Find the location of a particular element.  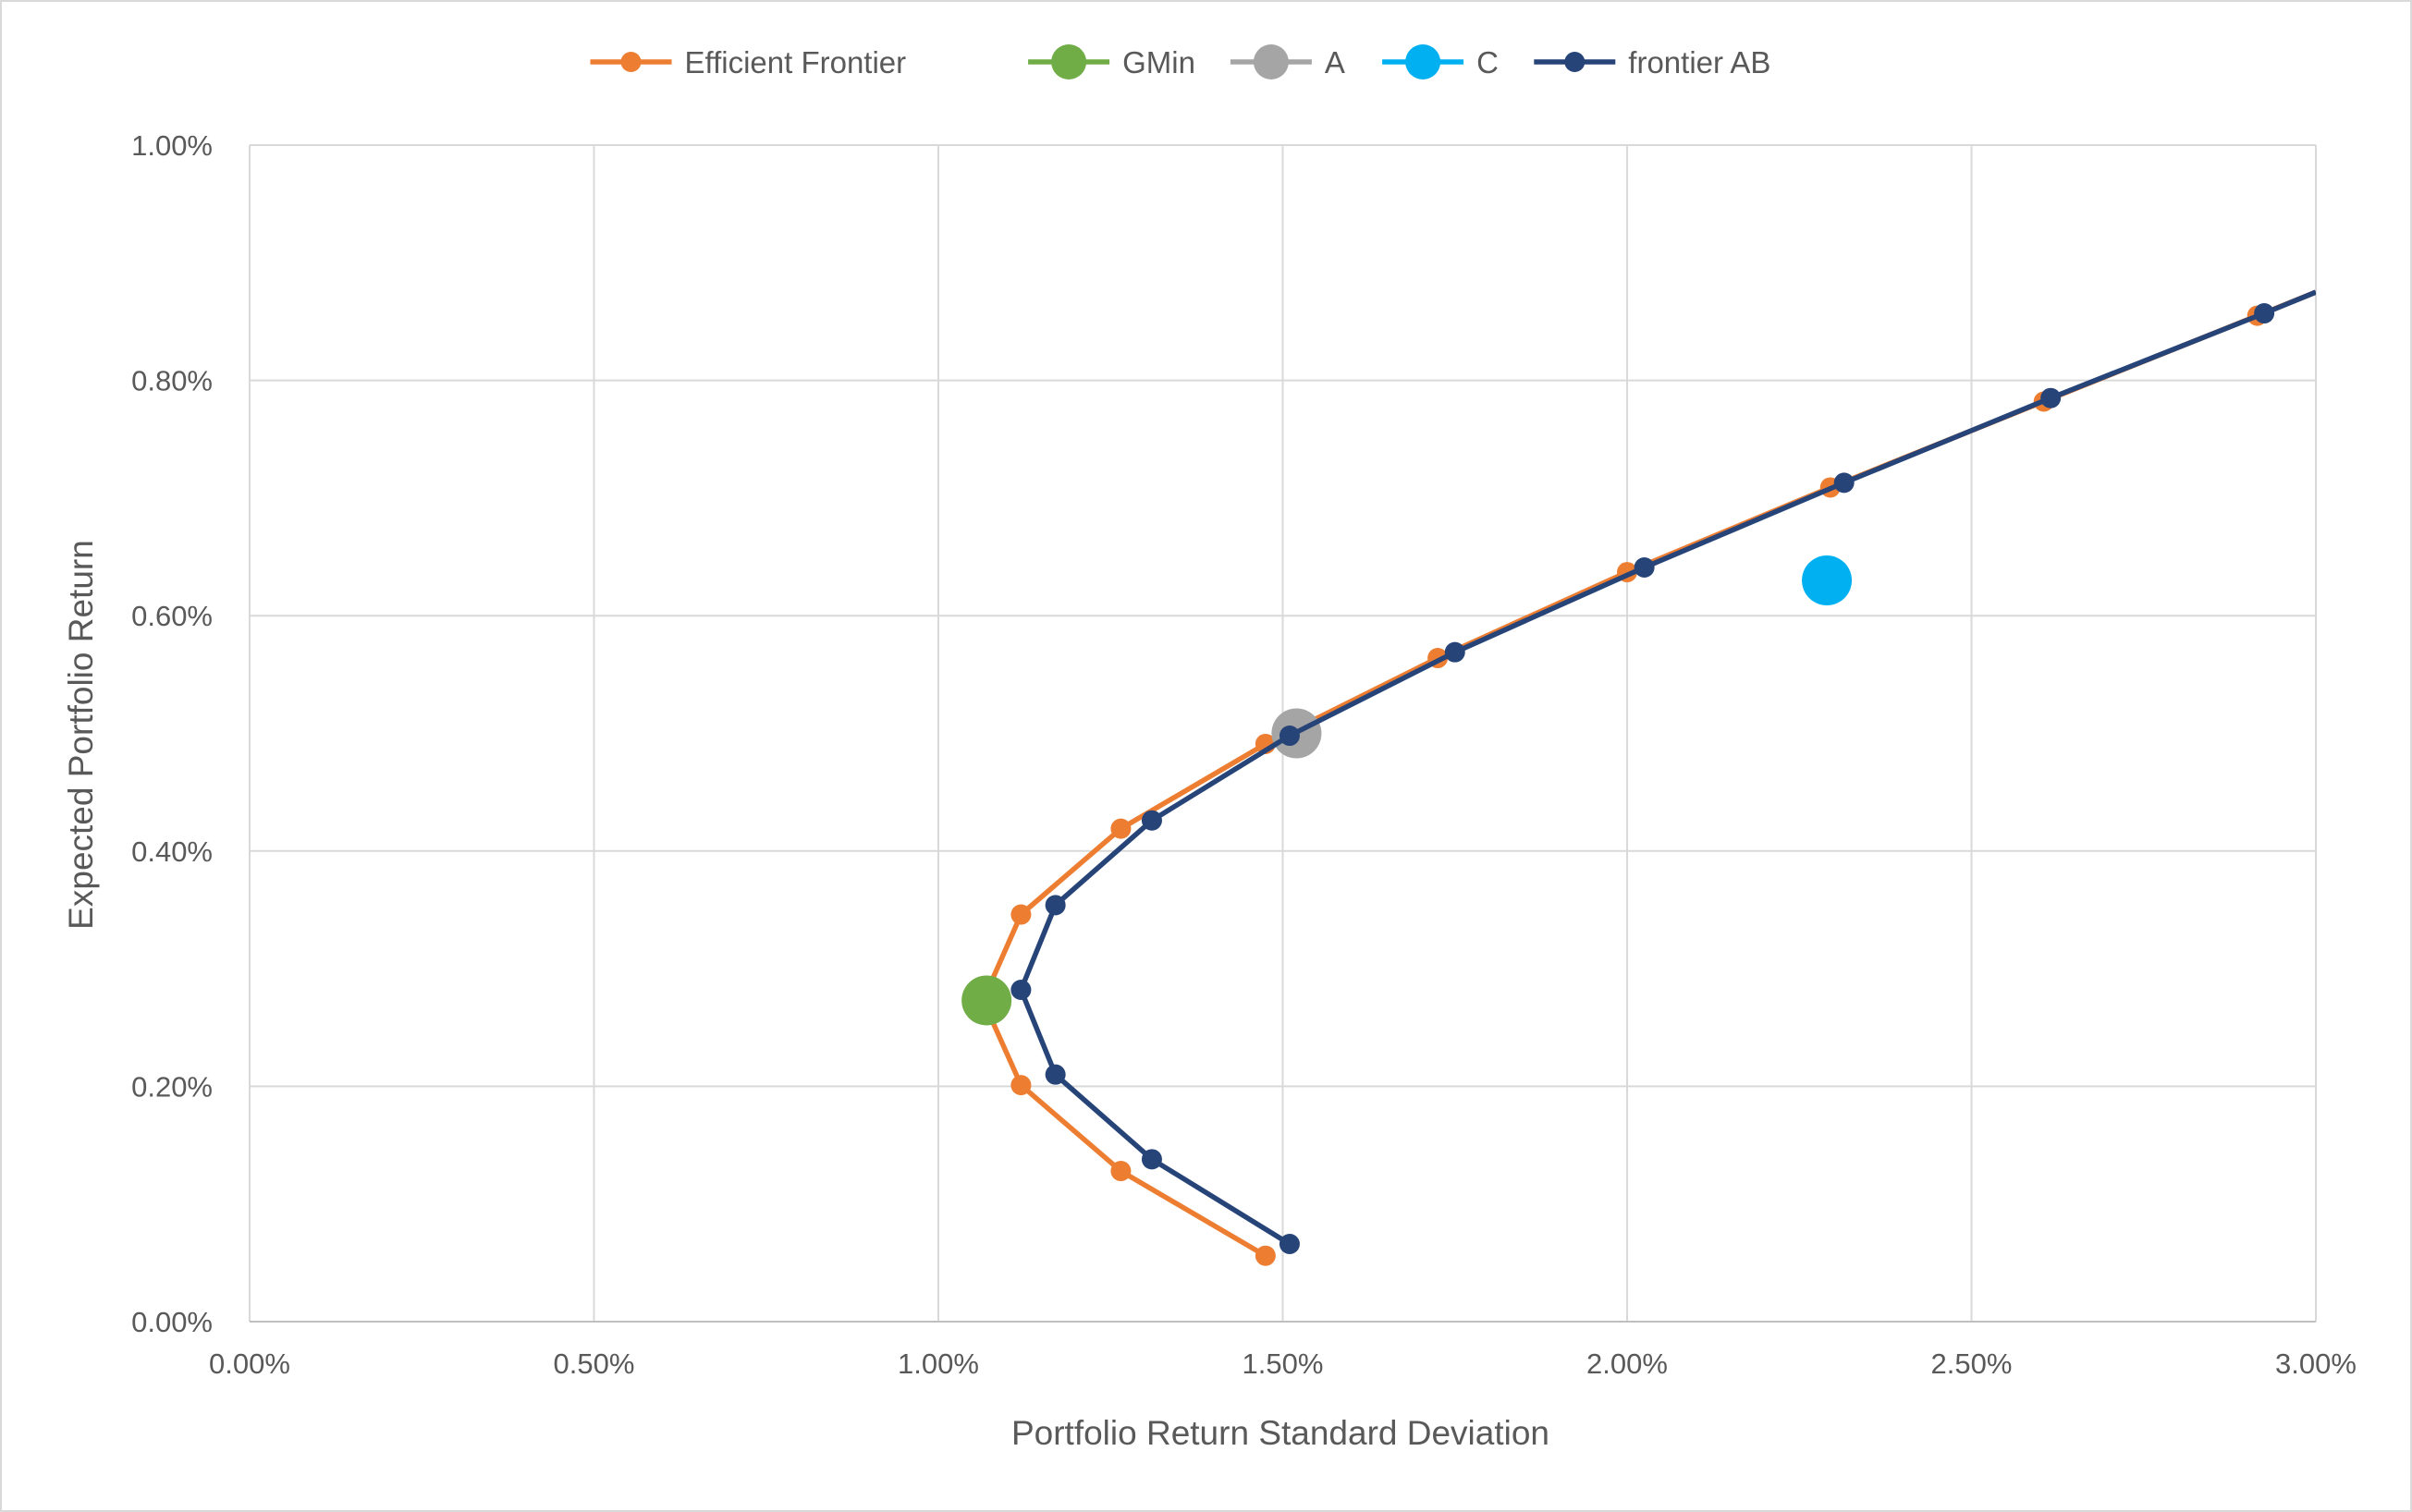

y-tick-label: 0.60% is located at coordinates (172, 616).